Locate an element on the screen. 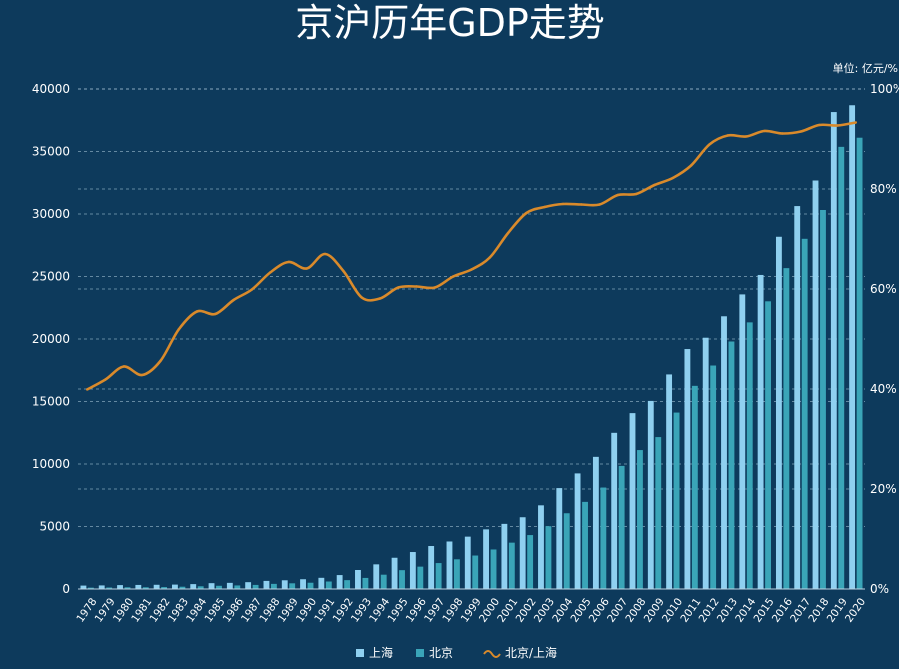 The image size is (899, 669). y-left-tick-label: 0 is located at coordinates (66, 589).